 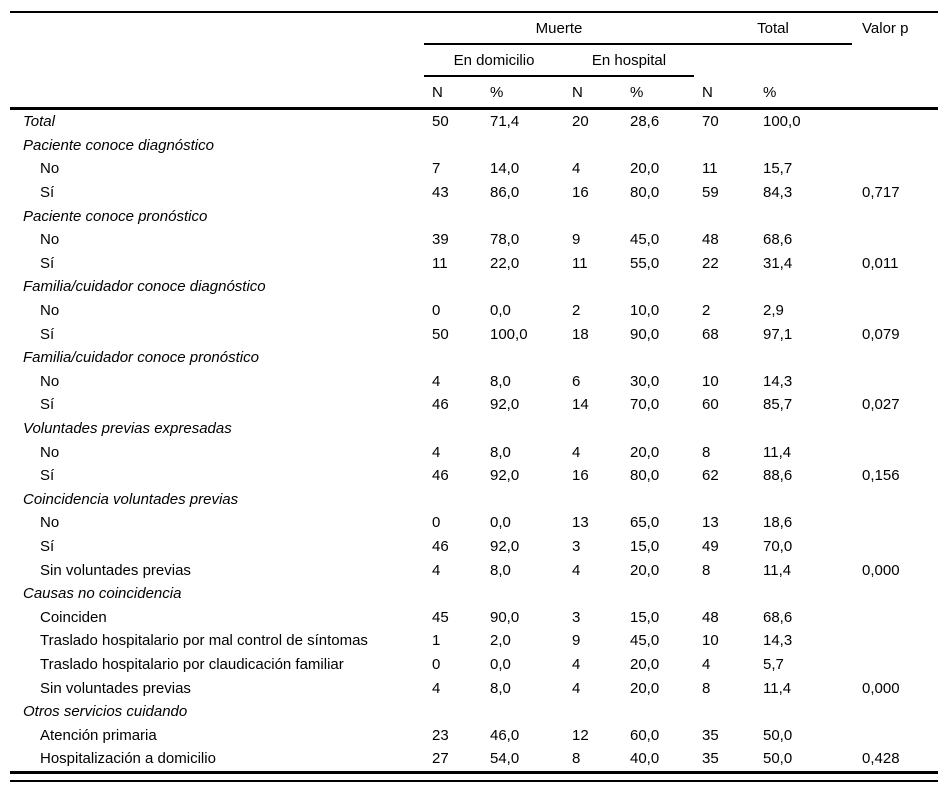 I want to click on cell-valor-p: 0,027, so click(x=881, y=405).